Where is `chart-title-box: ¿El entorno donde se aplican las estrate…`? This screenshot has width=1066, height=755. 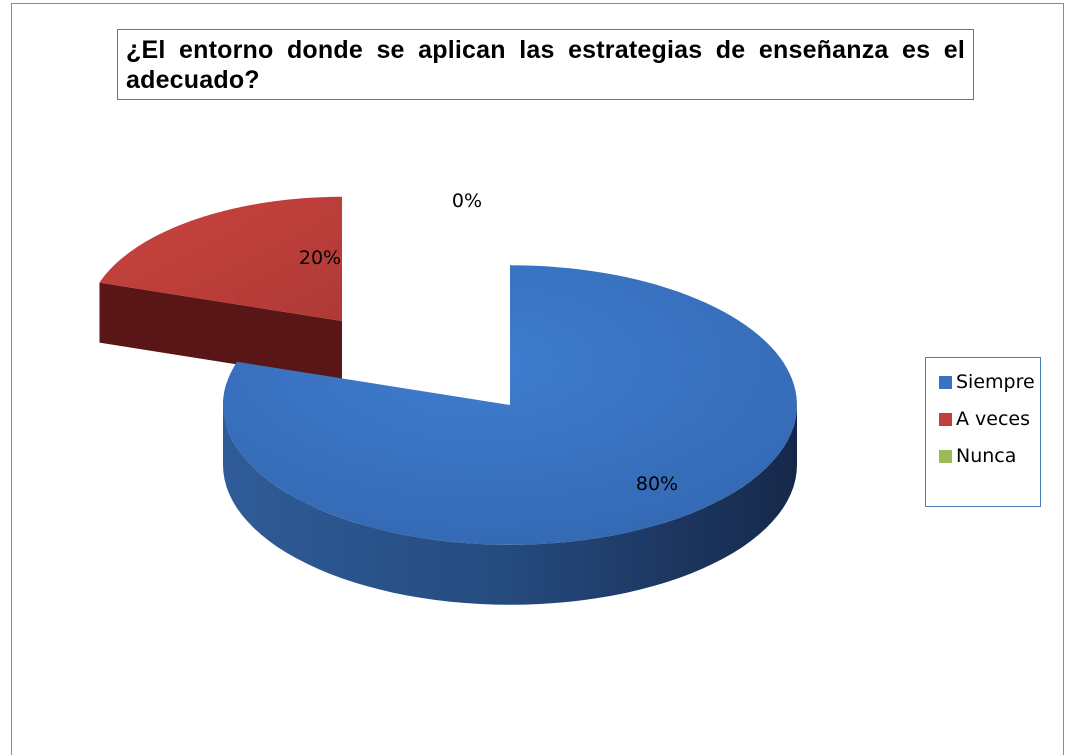
chart-title-box: ¿El entorno donde se aplican las estrate… is located at coordinates (545, 64).